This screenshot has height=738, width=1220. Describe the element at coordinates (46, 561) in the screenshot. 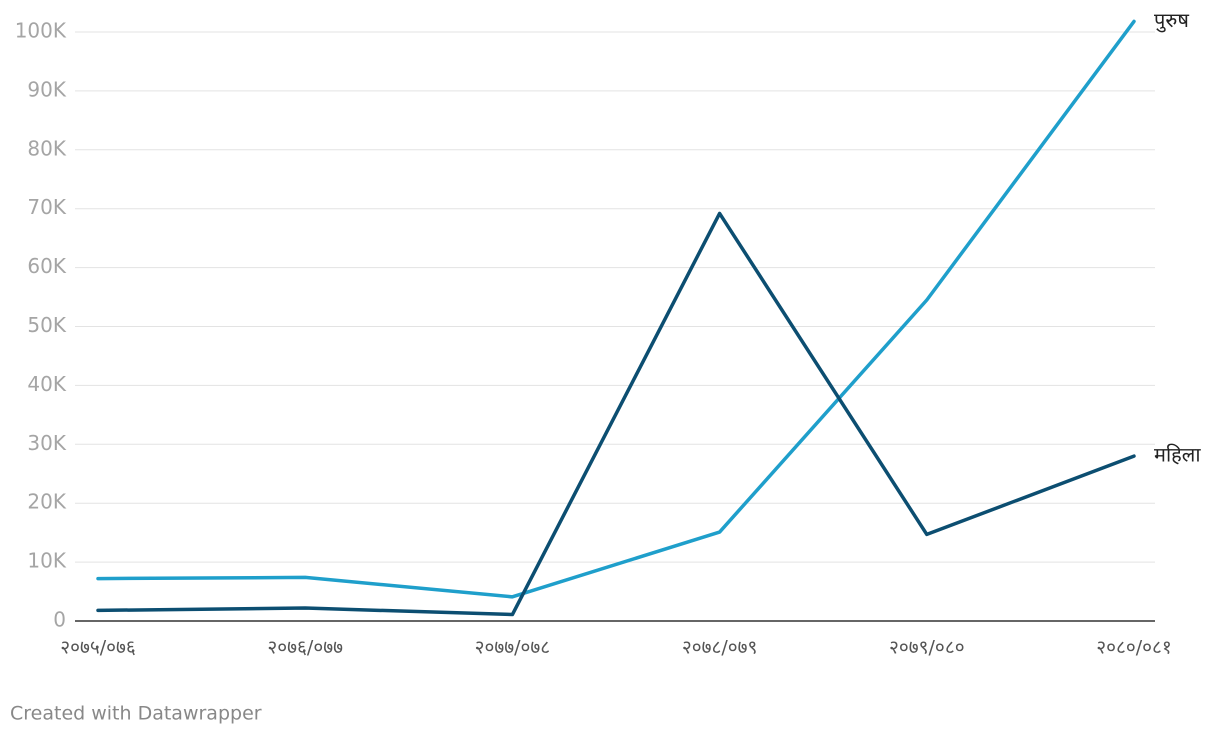

I see `y-tick-label: 10K` at that location.